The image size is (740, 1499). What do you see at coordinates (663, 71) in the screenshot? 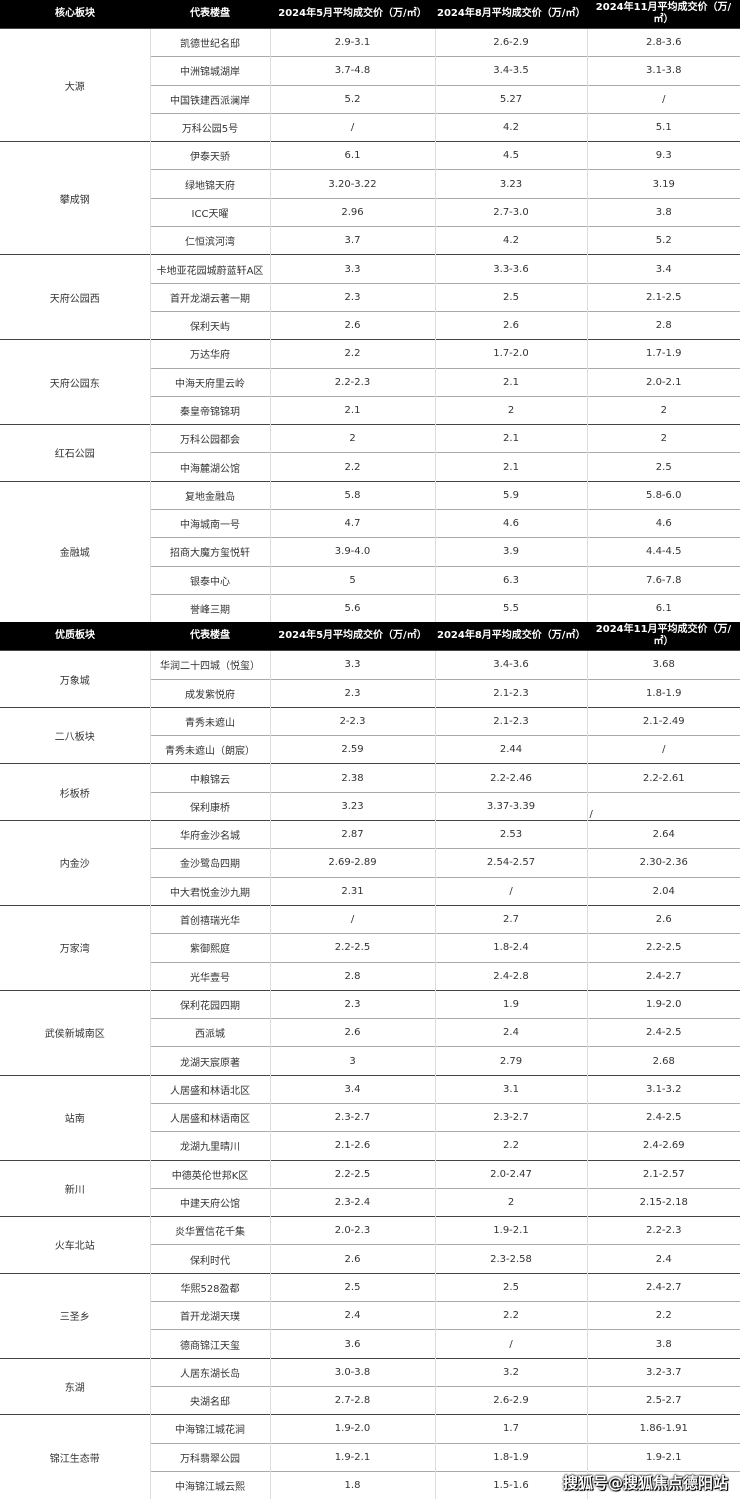
I see `price-cell: 3.1-3.8` at bounding box center [663, 71].